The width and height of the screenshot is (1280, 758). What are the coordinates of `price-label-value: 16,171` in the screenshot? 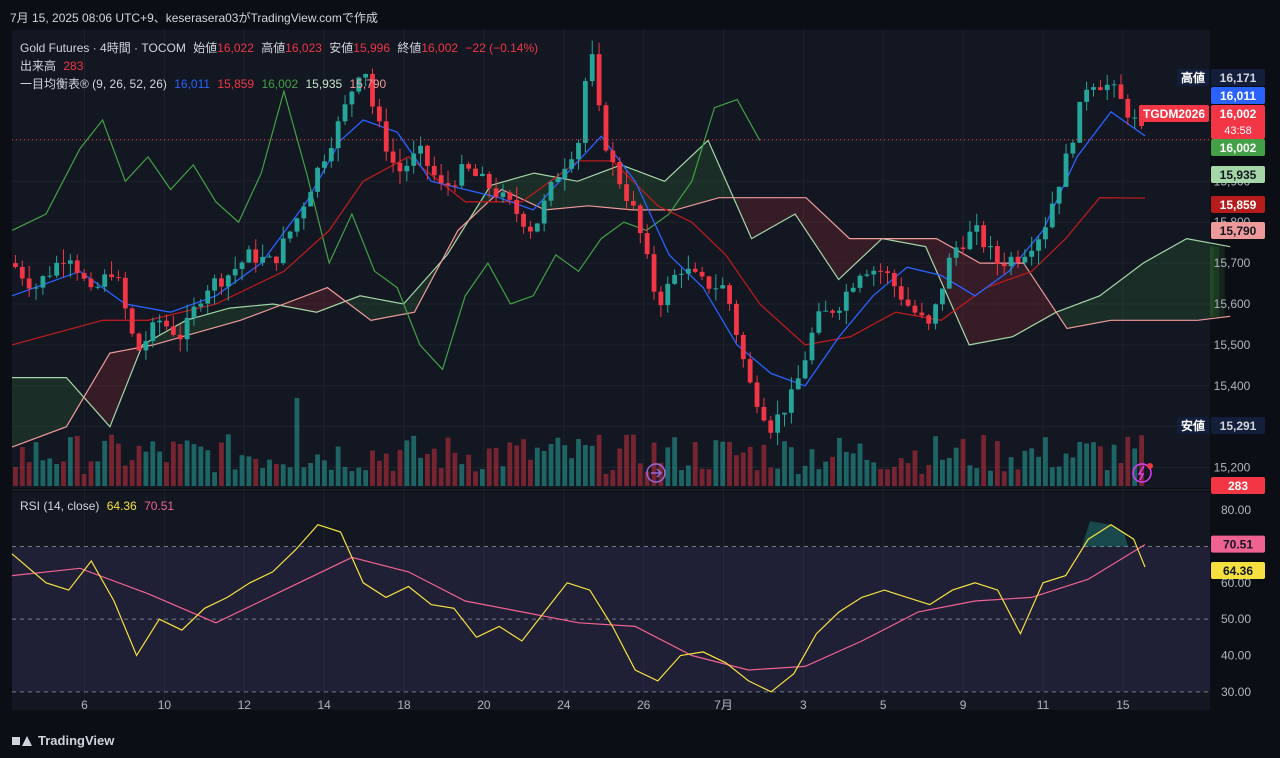 It's located at (1238, 78).